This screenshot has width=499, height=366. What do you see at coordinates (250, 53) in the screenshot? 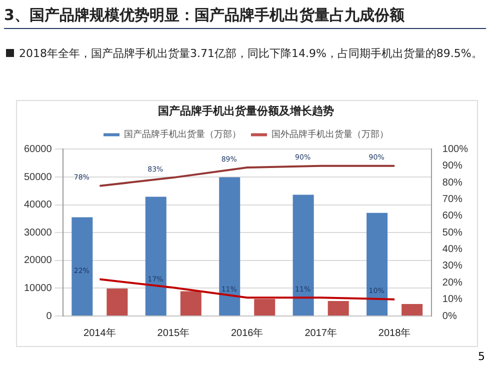
I see `text: 2018年全年，国产品牌手机出货量3.71亿部，同比下降14.9%，占同期手机出货量的89.5%。` at bounding box center [250, 53].